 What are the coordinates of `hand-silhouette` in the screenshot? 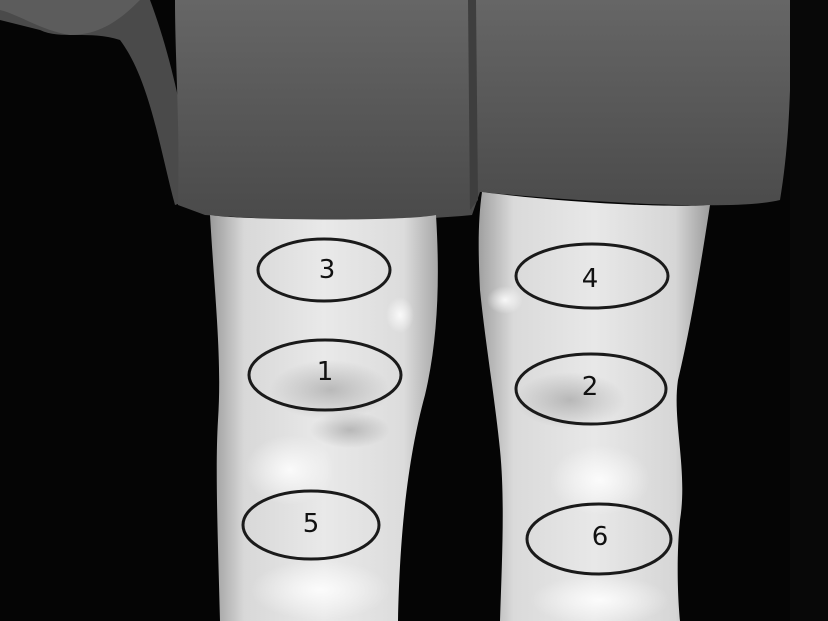 It's located at (95, 102).